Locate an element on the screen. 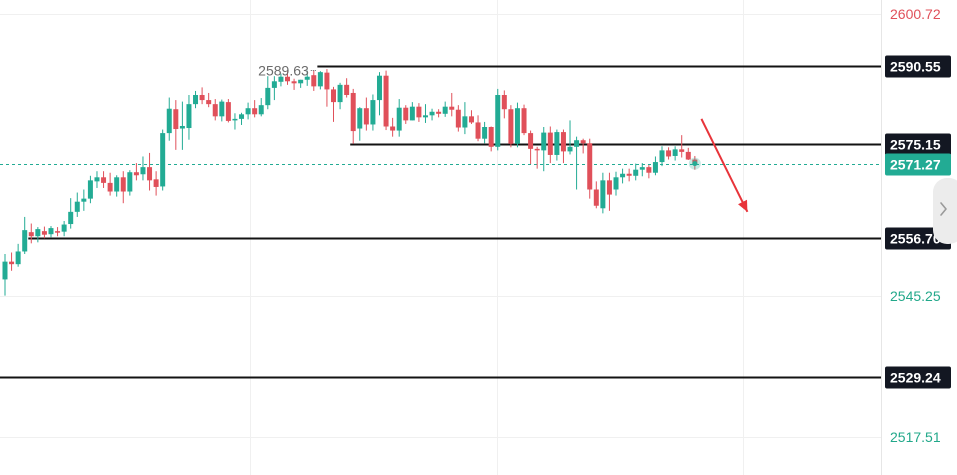  current-price-line: 2571.27 is located at coordinates (475, 164).